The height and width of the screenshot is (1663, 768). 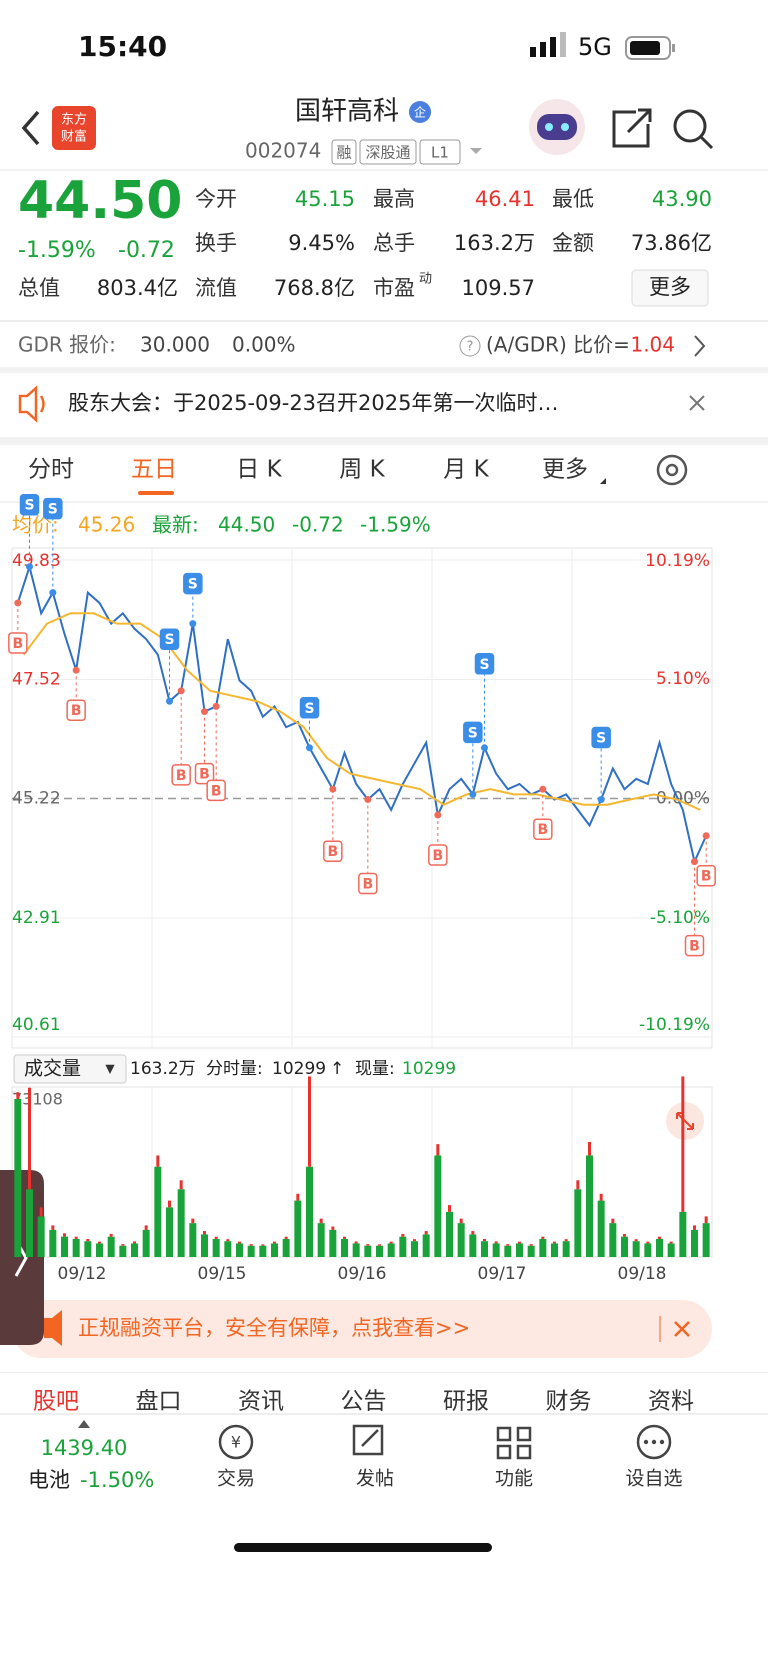 I want to click on back-button, so click(x=30, y=128).